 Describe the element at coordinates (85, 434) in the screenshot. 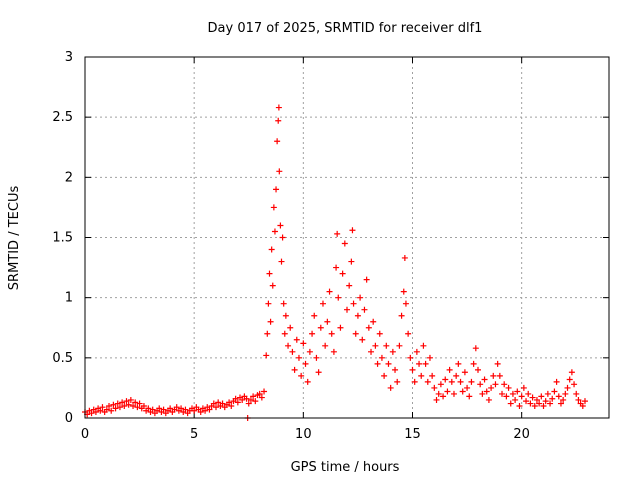

I see `x-tick-label: 0` at that location.